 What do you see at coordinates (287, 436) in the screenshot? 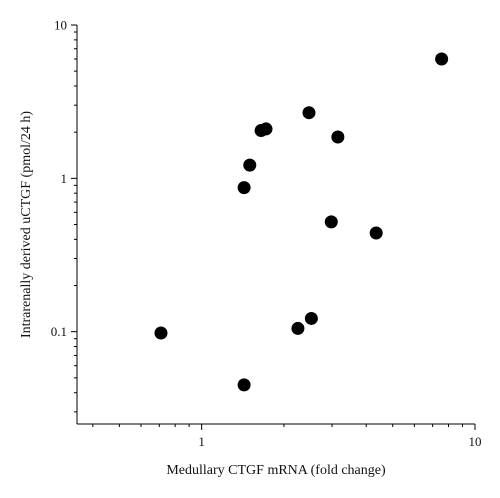
I see `x-ticks: 1 10` at bounding box center [287, 436].